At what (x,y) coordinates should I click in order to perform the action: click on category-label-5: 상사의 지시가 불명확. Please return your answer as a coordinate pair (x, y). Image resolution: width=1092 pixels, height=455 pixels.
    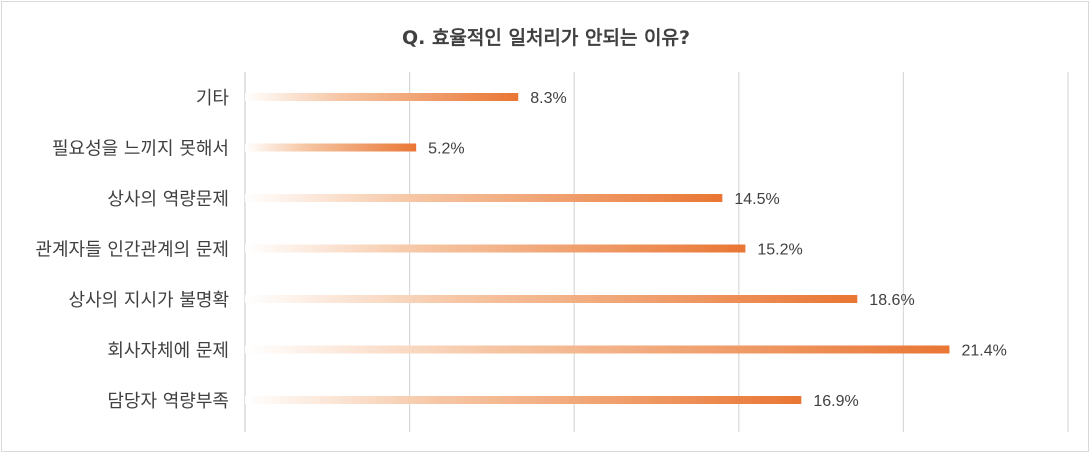
    Looking at the image, I should click on (149, 300).